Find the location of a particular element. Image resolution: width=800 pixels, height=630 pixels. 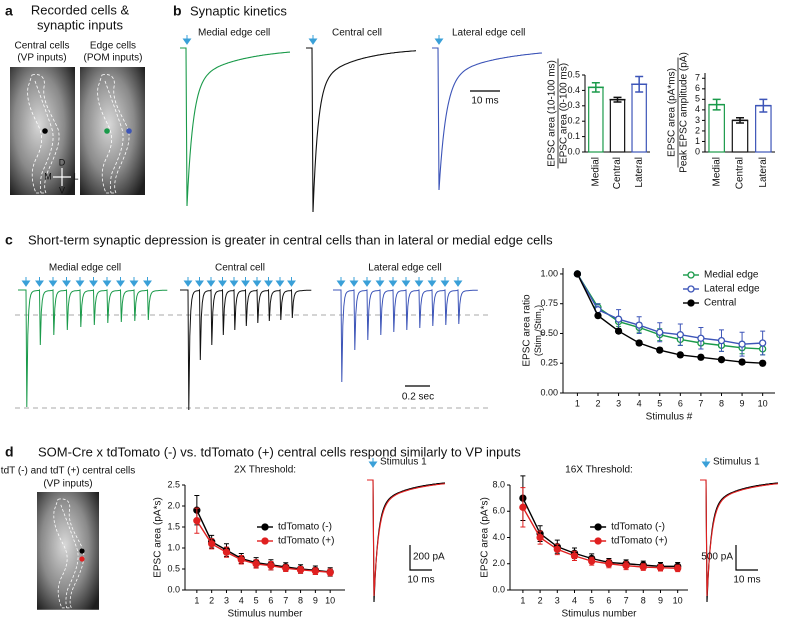

image-caption: (VP inputs) is located at coordinates (67, 484).